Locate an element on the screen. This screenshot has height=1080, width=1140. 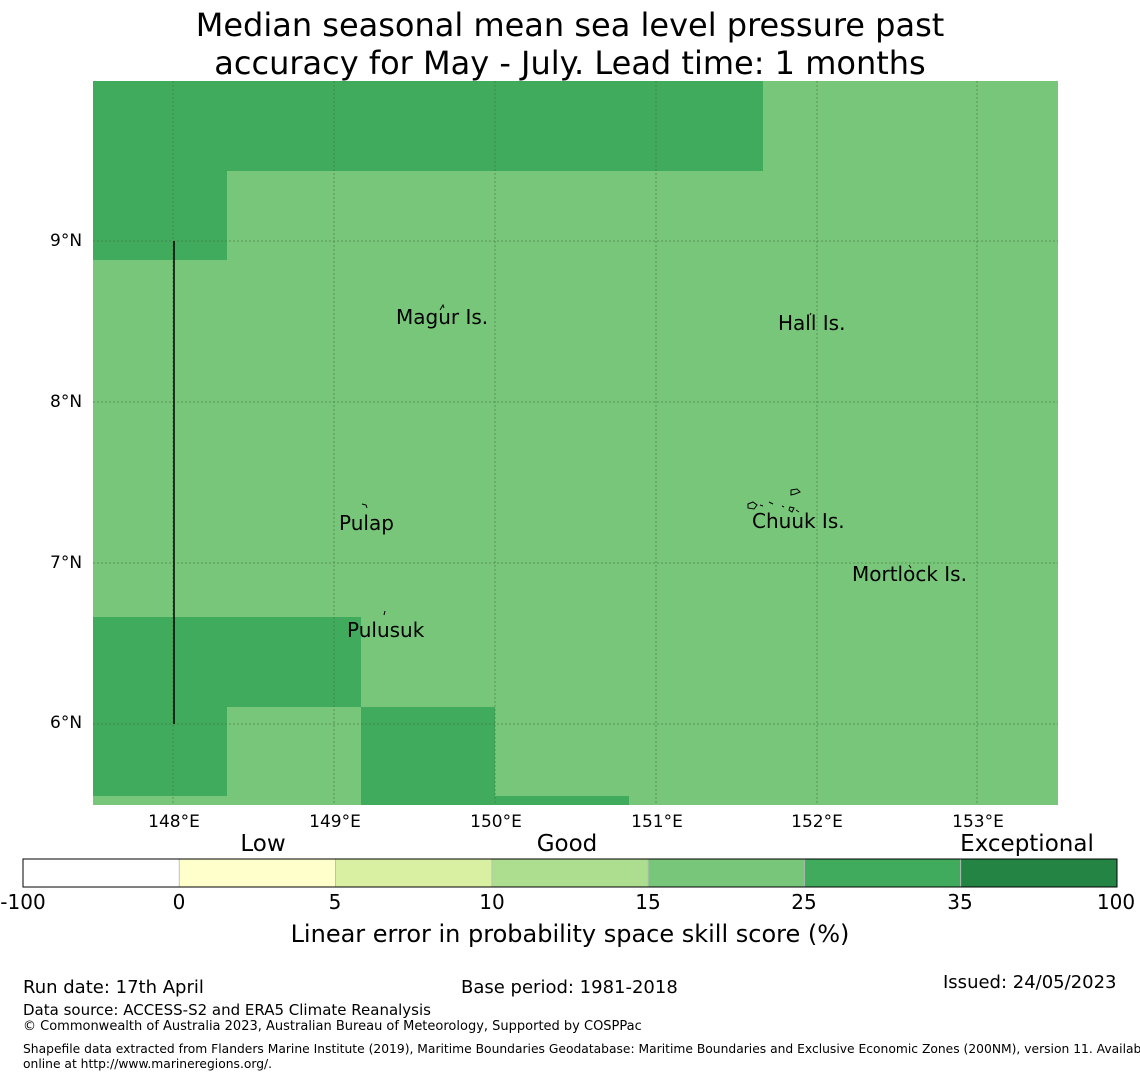
mortlock-island-outline is located at coordinates (910, 566).